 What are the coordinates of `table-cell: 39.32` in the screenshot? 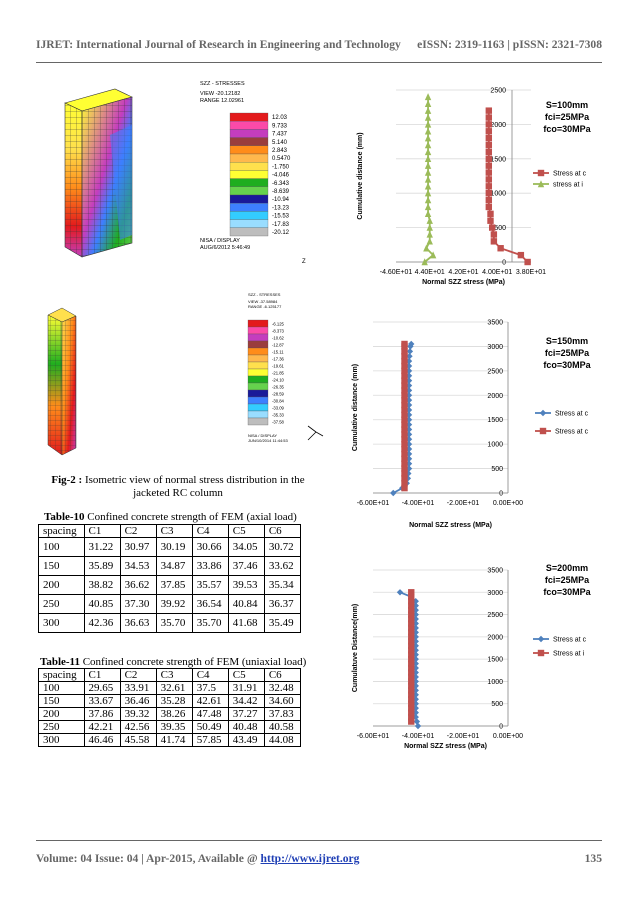 It's located at (138, 714).